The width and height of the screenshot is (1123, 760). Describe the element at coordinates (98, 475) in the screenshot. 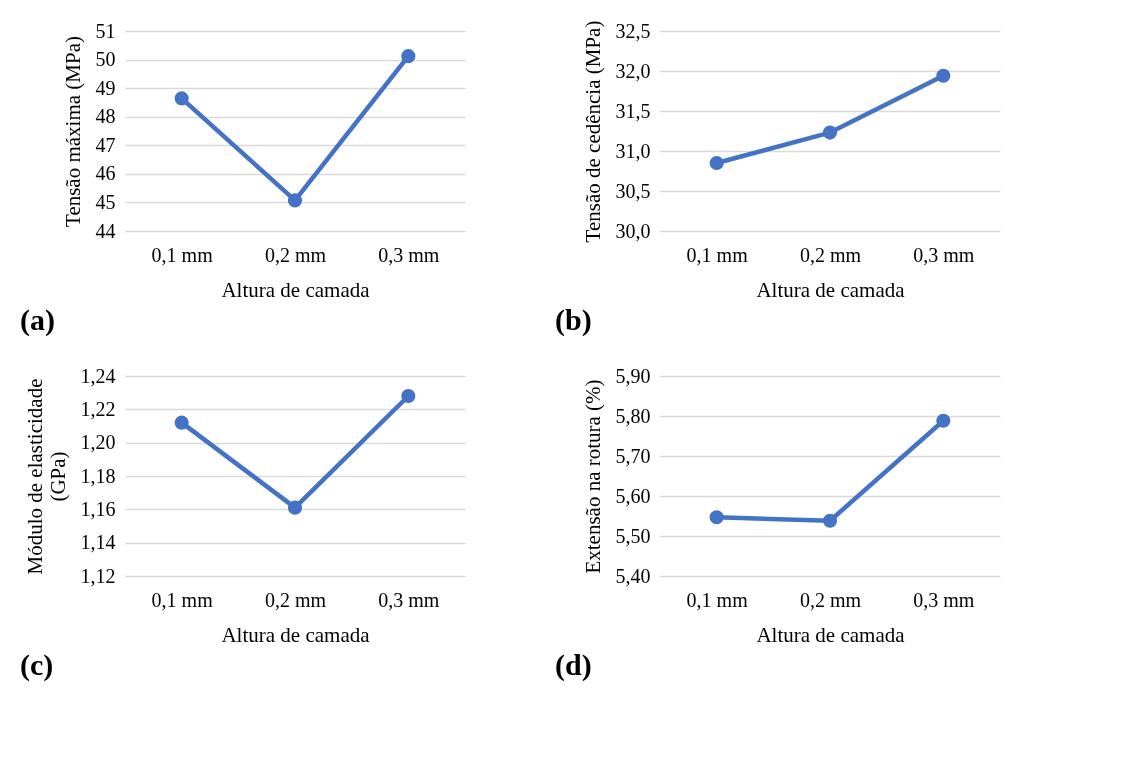

I see `y-tick-label: 1,18` at that location.